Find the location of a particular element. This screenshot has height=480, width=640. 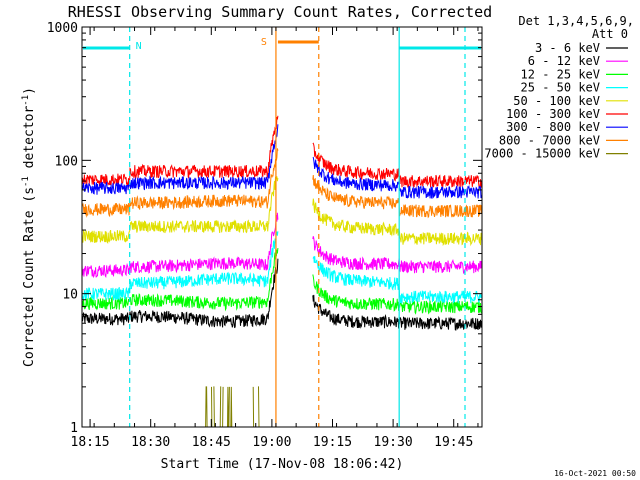

y-tick-label: 1000 is located at coordinates (62, 28).